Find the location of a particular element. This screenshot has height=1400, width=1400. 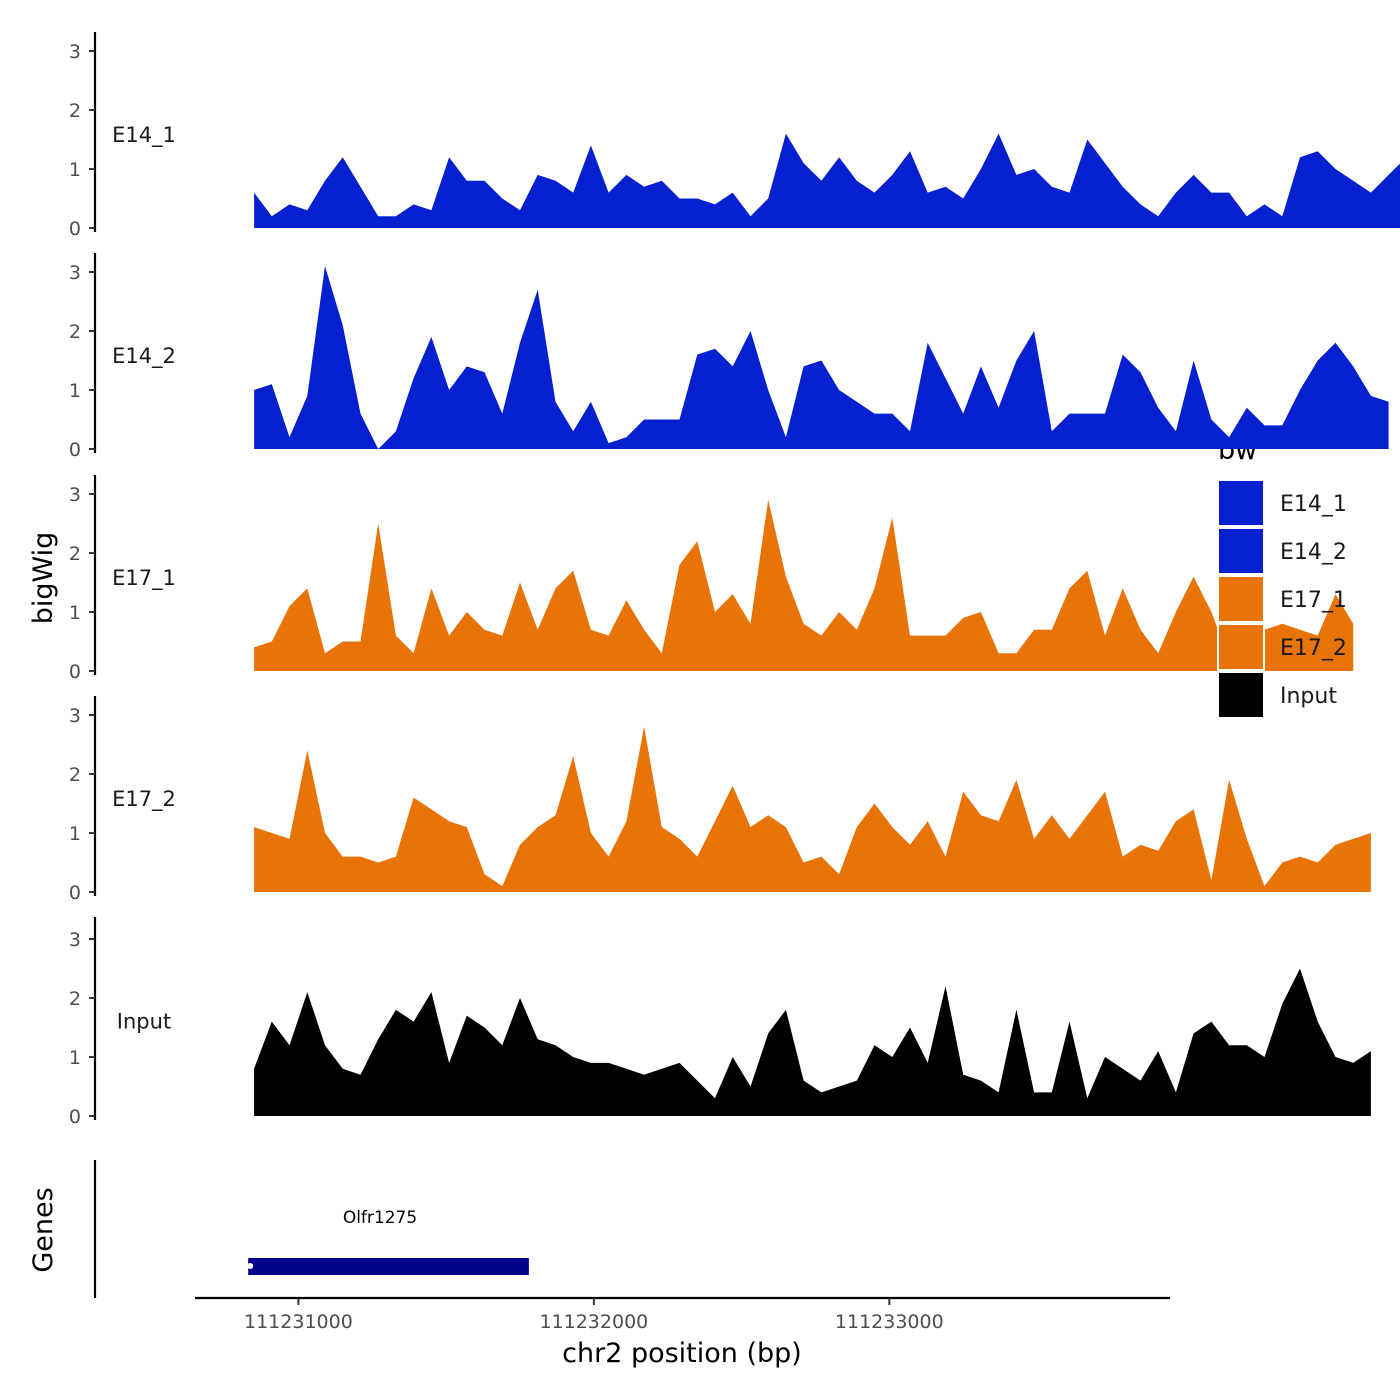

track-label: E17_1 is located at coordinates (144, 578).